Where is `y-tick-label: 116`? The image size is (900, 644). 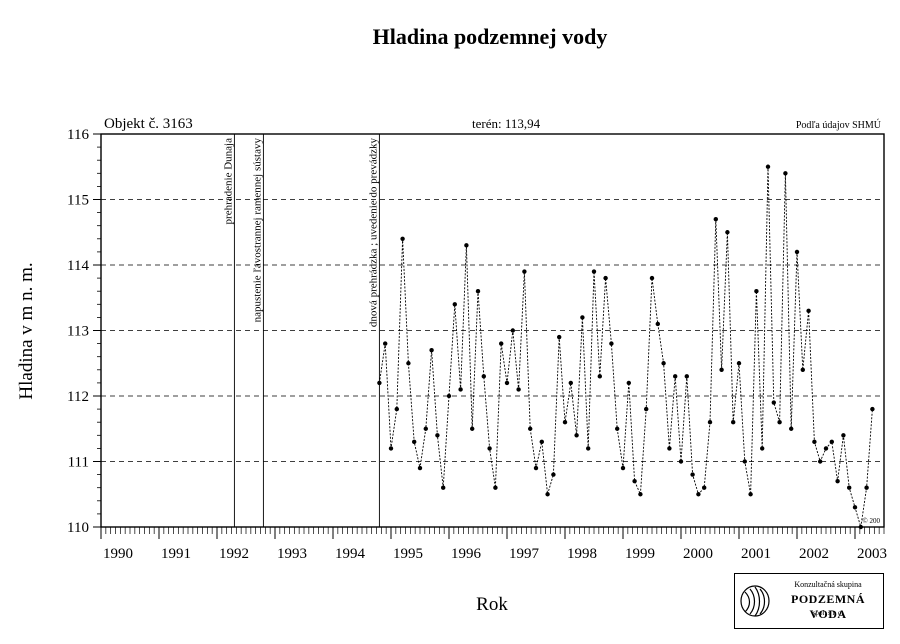
y-tick-label: 116 is located at coordinates (78, 135).